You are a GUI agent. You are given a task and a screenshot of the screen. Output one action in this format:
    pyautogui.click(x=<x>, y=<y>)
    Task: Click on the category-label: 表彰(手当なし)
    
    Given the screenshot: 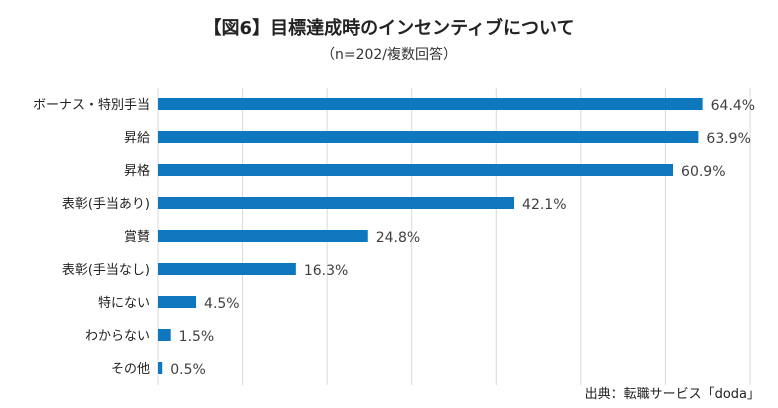 What is the action you would take?
    pyautogui.click(x=106, y=270)
    